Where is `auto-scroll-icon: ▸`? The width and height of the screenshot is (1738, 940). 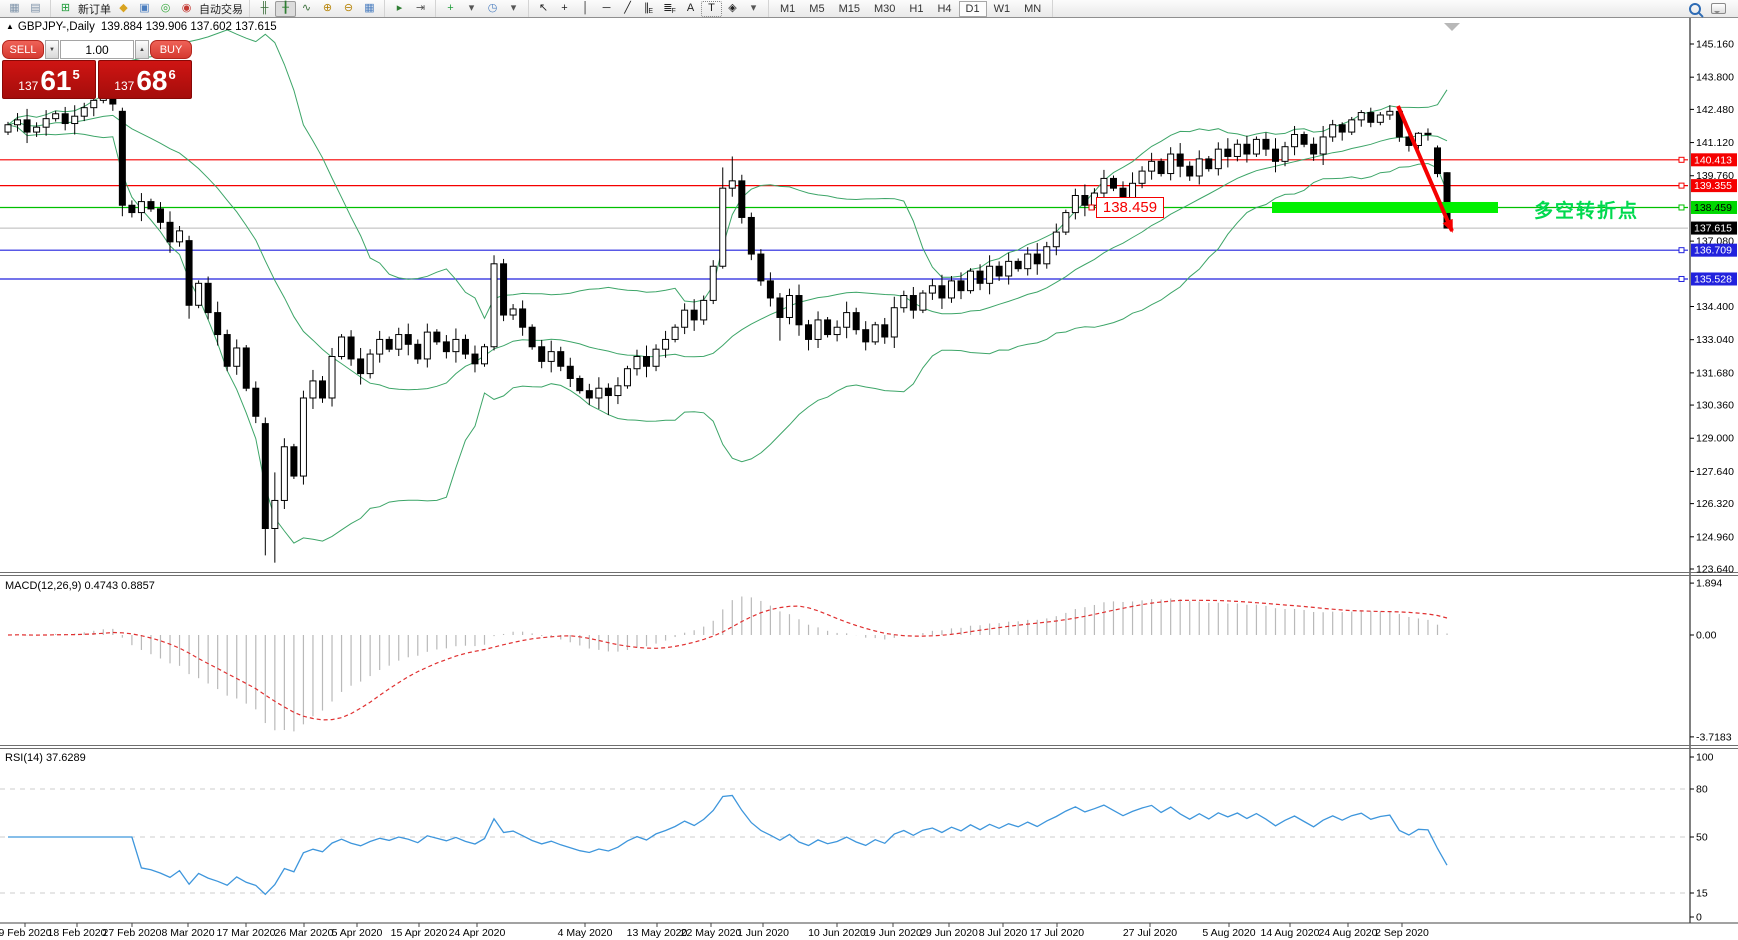 auto-scroll-icon: ▸ is located at coordinates (399, 8).